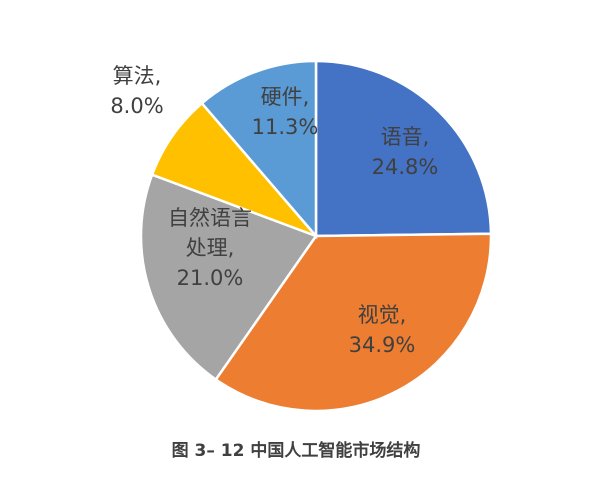 The image size is (592, 504). I want to click on data-label-line: 语音,, so click(405, 137).